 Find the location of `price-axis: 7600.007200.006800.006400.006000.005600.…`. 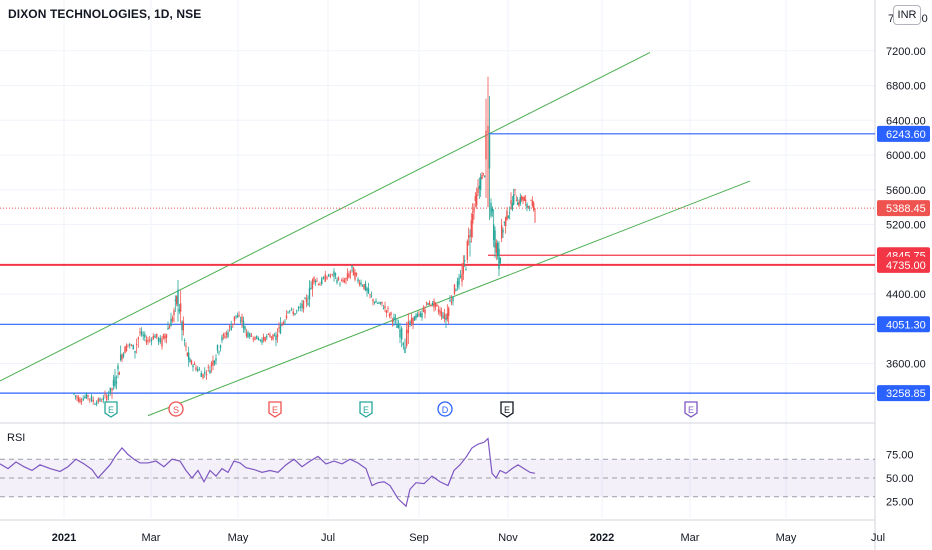

price-axis: 7600.007200.006800.006400.006000.005600.… is located at coordinates (903, 207).